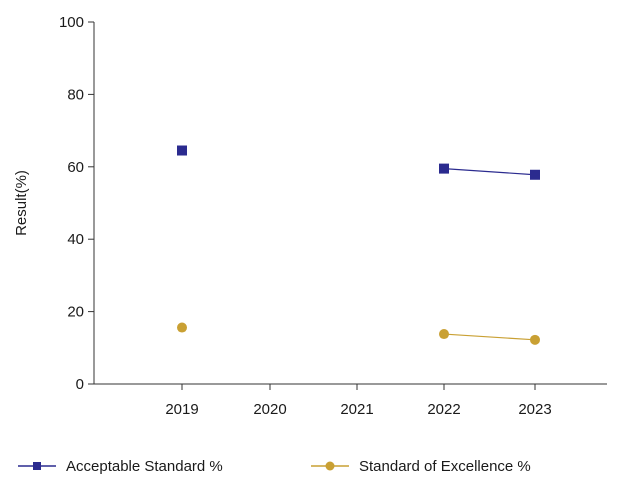 This screenshot has height=479, width=619. Describe the element at coordinates (21, 203) in the screenshot. I see `y-axis-title: Result(%)` at that location.